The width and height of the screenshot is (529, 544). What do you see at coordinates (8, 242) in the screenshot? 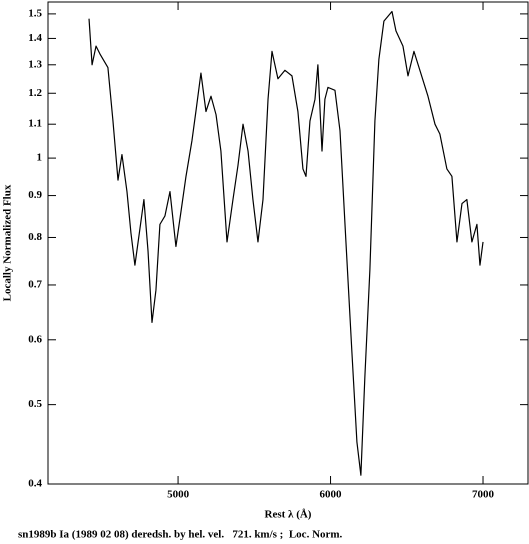
I see `y-axis-label: Locally Normalized Flux` at bounding box center [8, 242].